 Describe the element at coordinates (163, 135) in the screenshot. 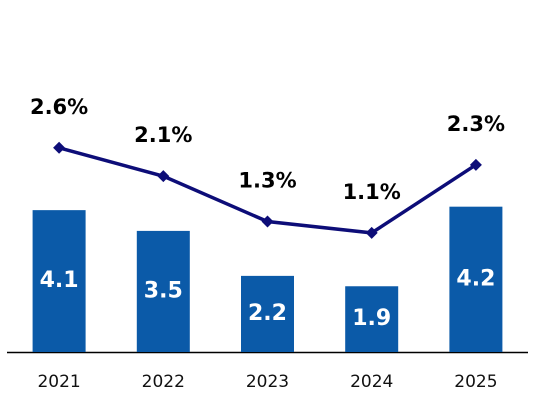

I see `line-value-label: 2.1%` at that location.